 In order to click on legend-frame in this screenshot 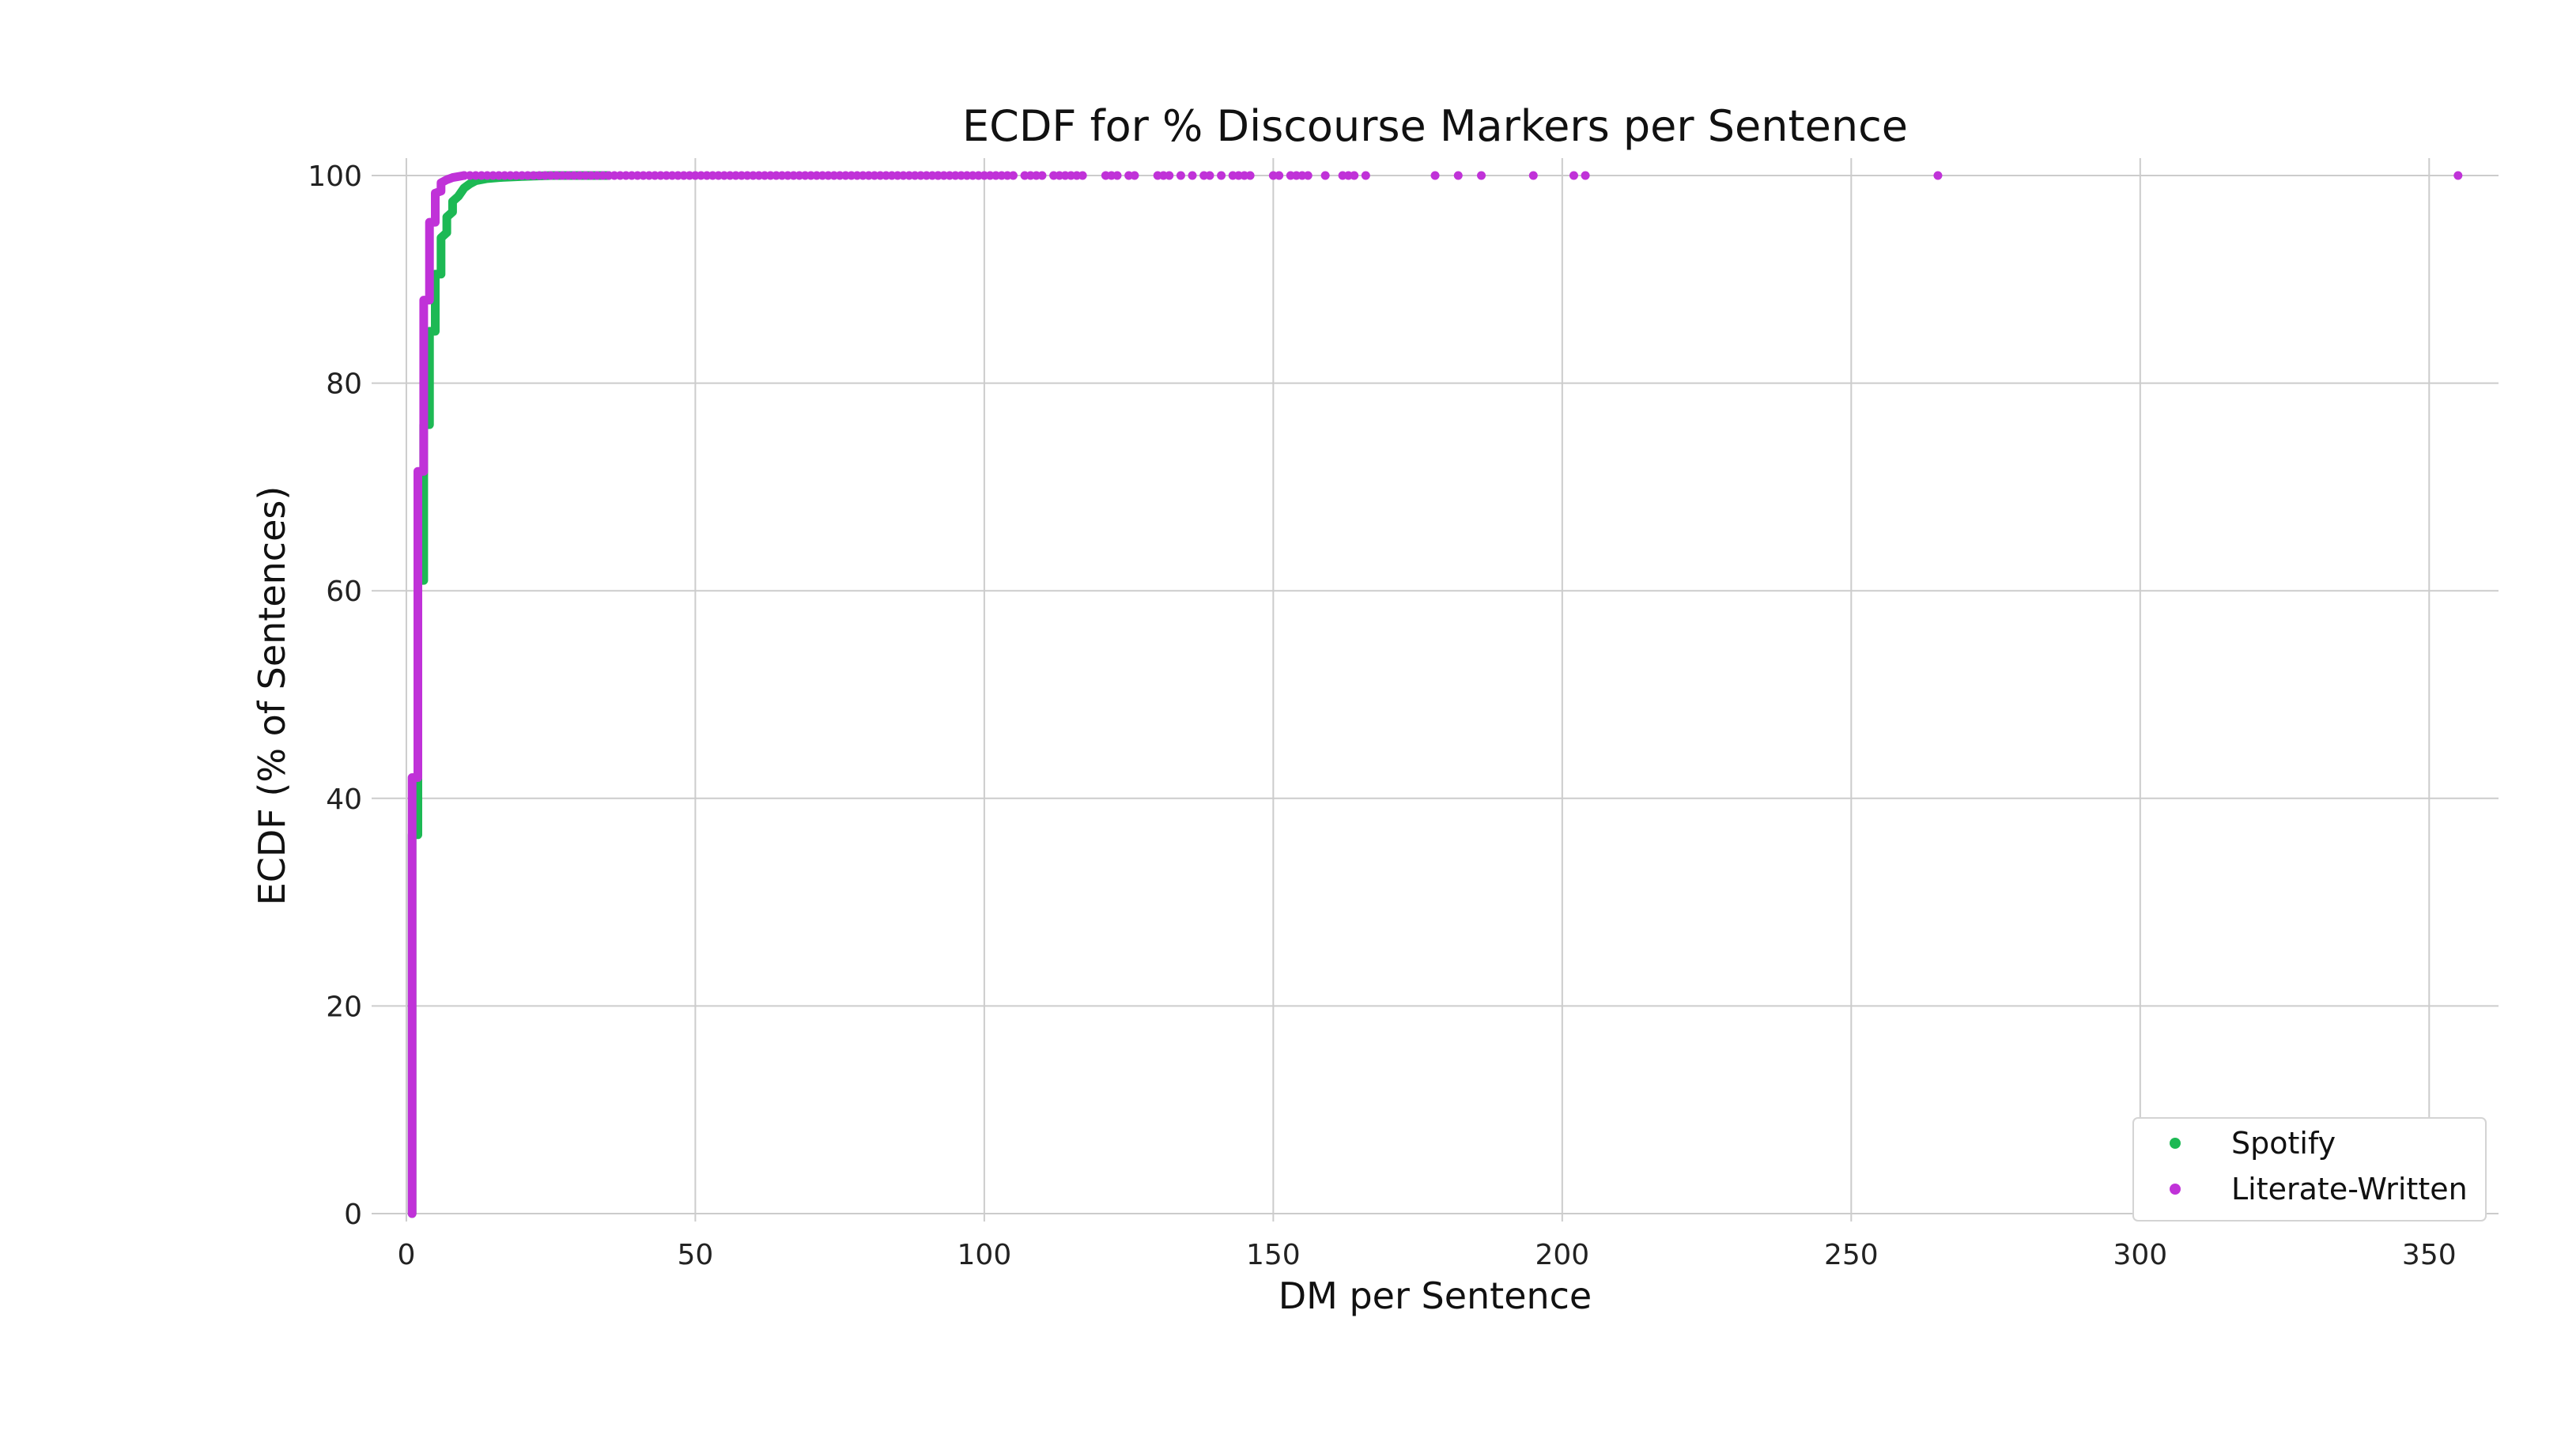, I will do `click(2309, 1169)`.